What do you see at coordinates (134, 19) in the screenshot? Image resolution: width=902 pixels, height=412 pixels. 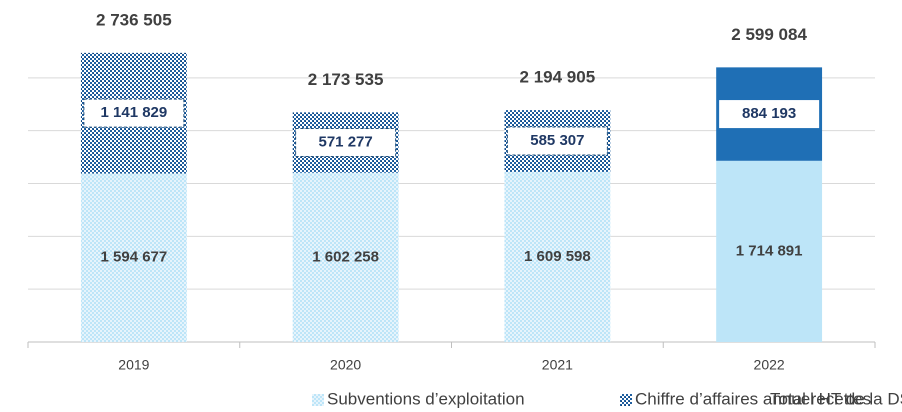 I see `total-label: 2 736 505` at bounding box center [134, 19].